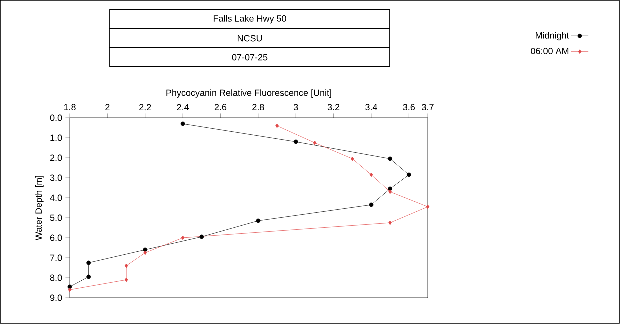 The height and width of the screenshot is (324, 620). What do you see at coordinates (409, 107) in the screenshot?
I see `x-tick-label: 3.6` at bounding box center [409, 107].